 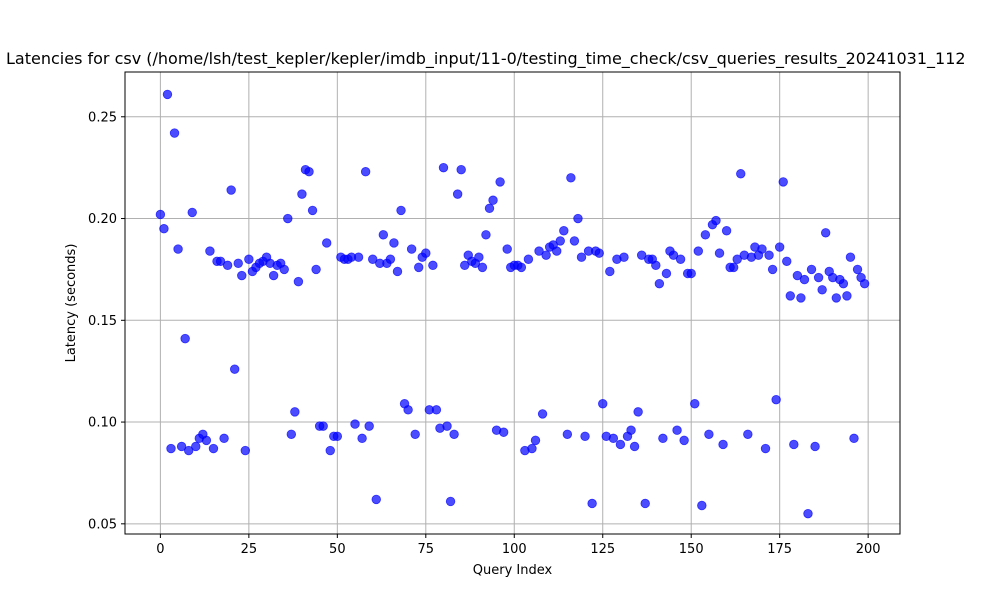 I want to click on x-tick-label: 0, so click(x=160, y=549).